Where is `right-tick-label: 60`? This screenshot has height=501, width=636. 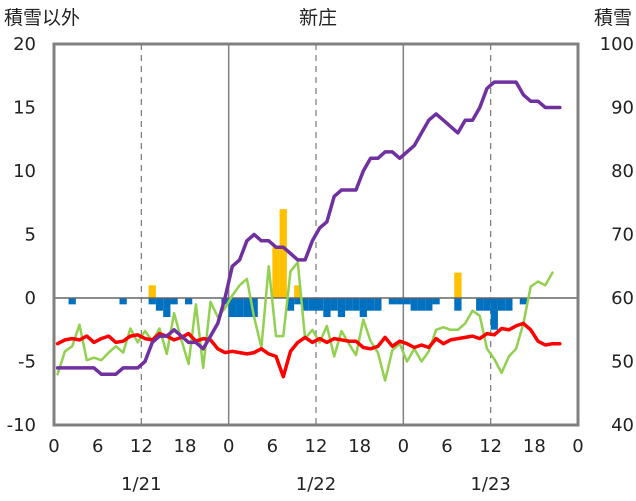 right-tick-label: 60 is located at coordinates (622, 298).